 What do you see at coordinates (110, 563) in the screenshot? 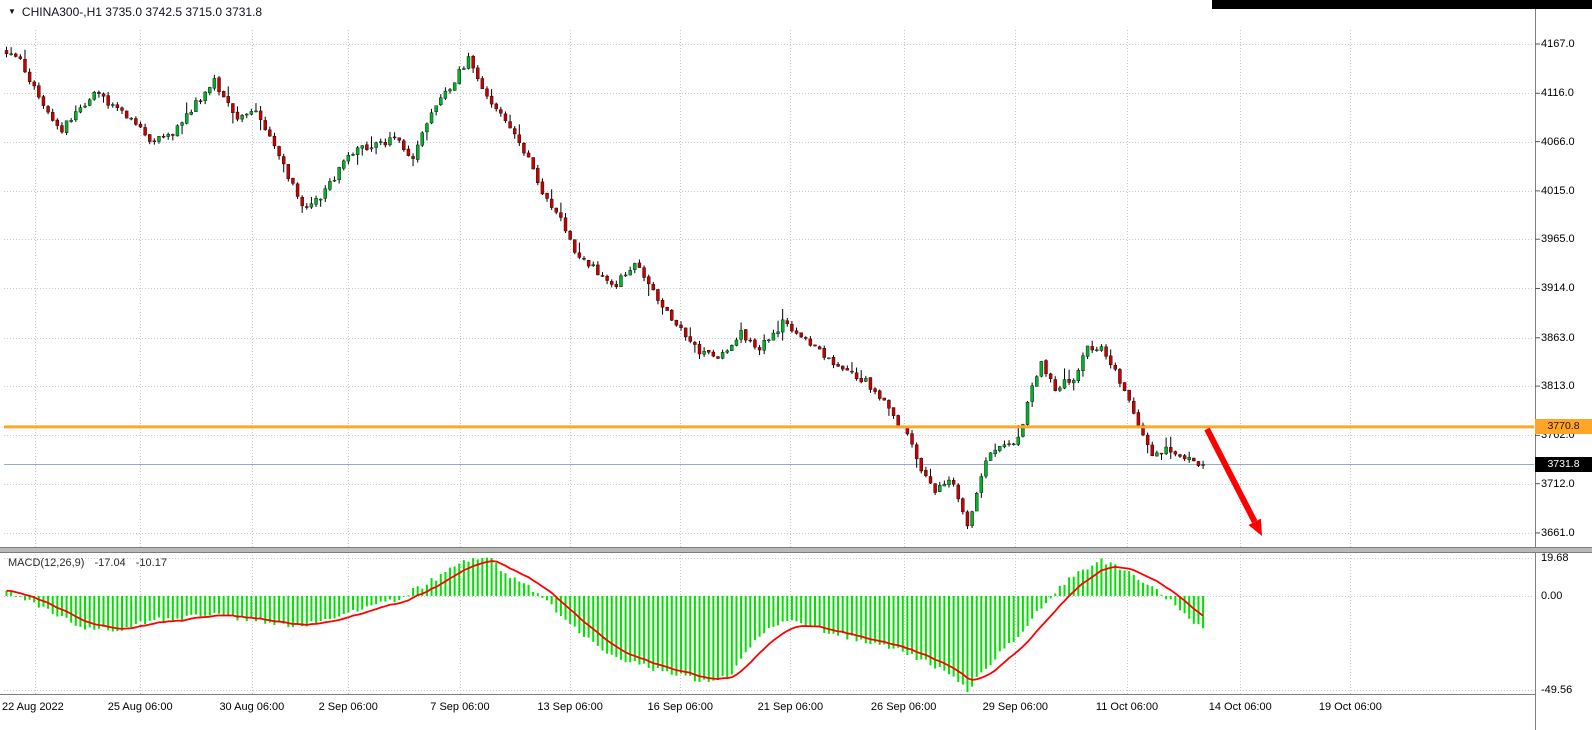
I see `macd-main-value: -17.04` at bounding box center [110, 563].